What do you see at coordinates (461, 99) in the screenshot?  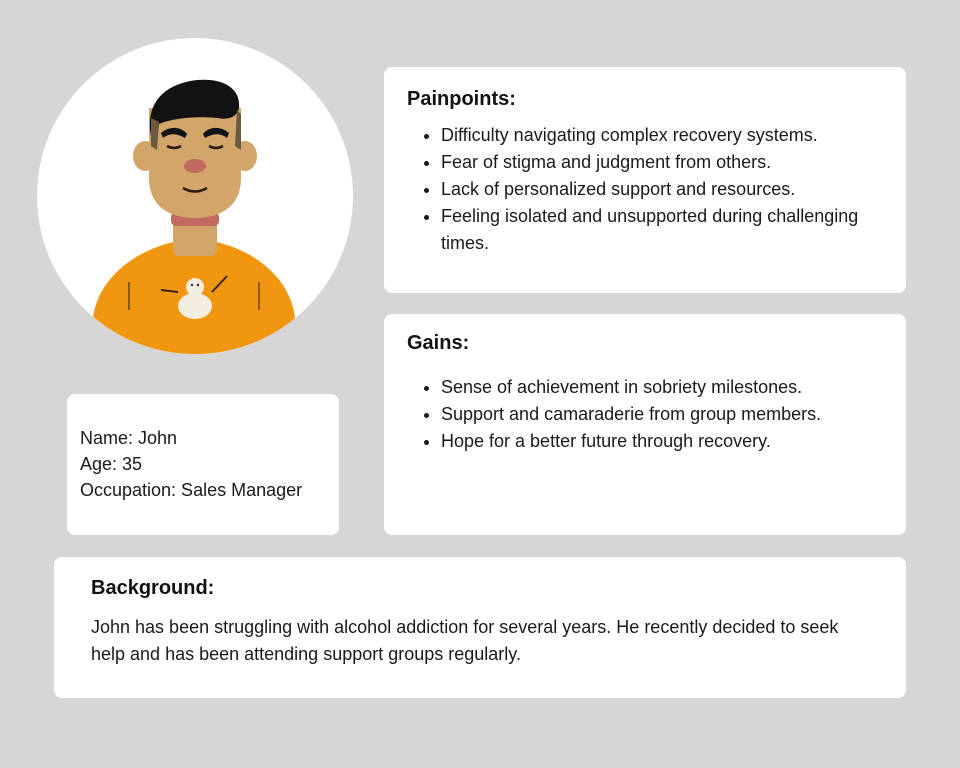 I see `painpoints-title: Painpoints:` at bounding box center [461, 99].